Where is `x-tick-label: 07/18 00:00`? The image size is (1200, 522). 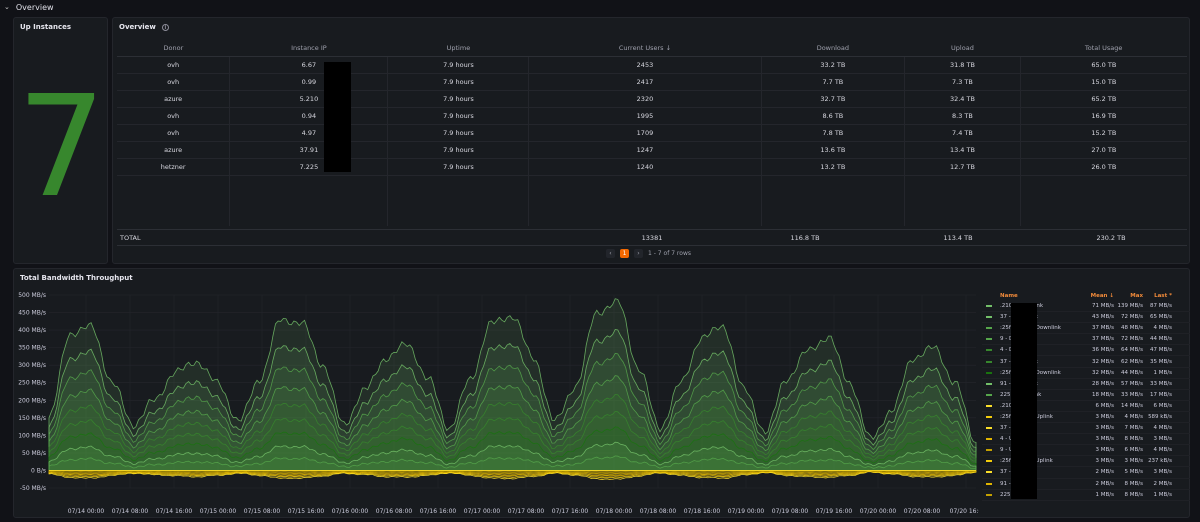
x-tick-label: 07/18 00:00 is located at coordinates (614, 511).